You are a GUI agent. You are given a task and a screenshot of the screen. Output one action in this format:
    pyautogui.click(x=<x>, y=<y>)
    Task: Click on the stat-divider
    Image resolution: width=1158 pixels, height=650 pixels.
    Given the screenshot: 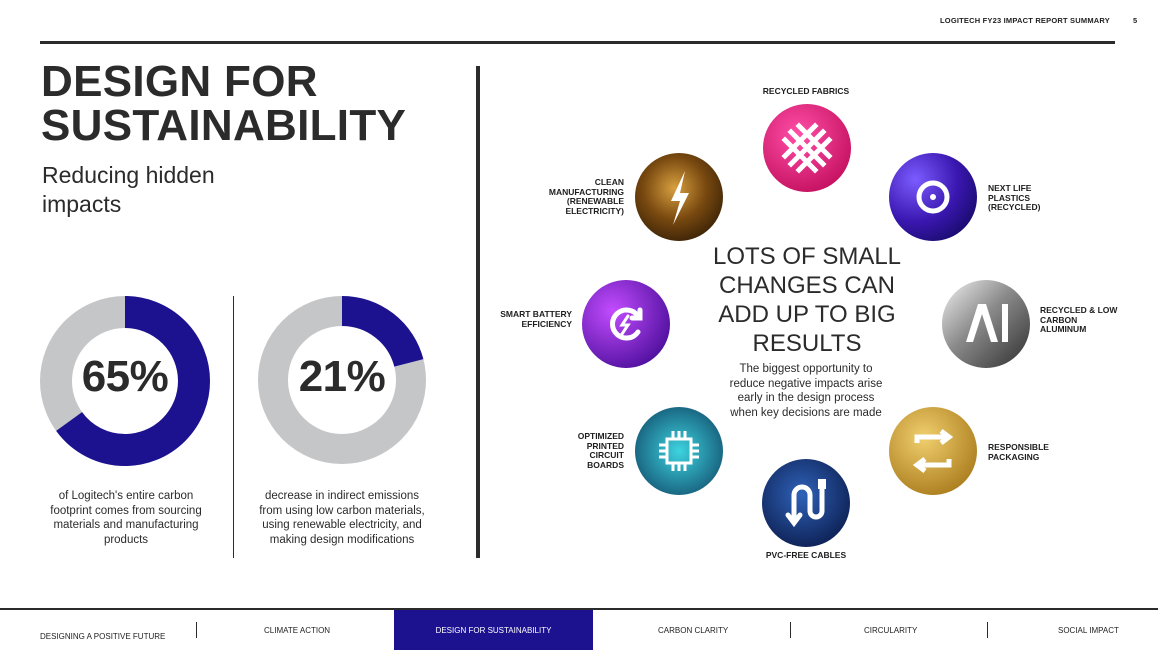 What is the action you would take?
    pyautogui.click(x=233, y=427)
    